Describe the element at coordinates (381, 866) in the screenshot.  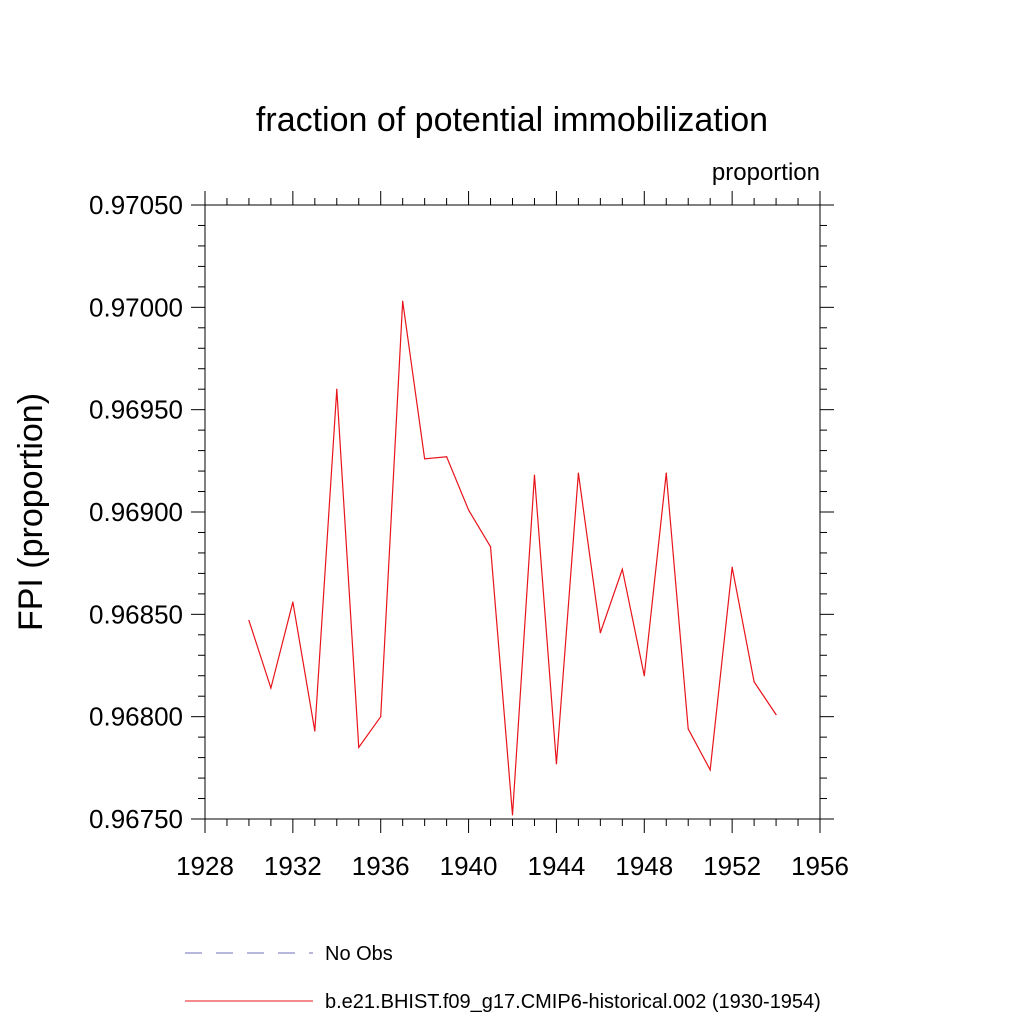
I see `x-tick-label: 1936` at that location.